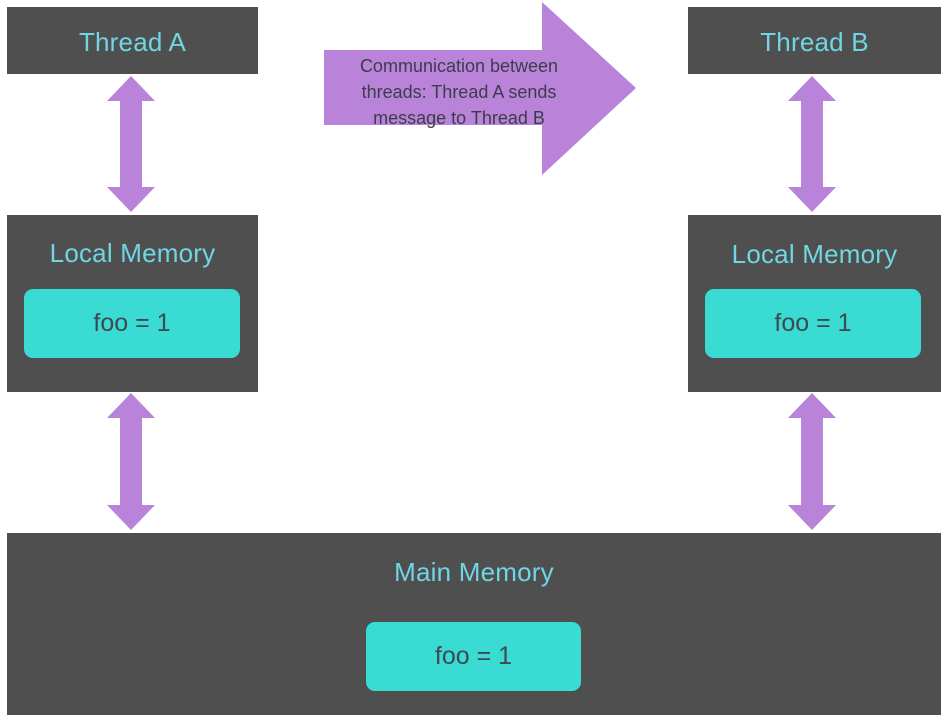 Image resolution: width=949 pixels, height=727 pixels. What do you see at coordinates (473, 656) in the screenshot?
I see `main-memory-variable: foo = 1` at bounding box center [473, 656].